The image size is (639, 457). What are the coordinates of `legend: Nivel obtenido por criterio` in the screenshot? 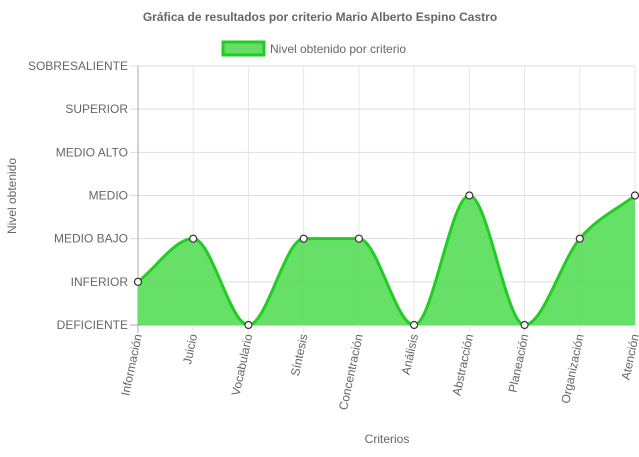 It's located at (313, 48).